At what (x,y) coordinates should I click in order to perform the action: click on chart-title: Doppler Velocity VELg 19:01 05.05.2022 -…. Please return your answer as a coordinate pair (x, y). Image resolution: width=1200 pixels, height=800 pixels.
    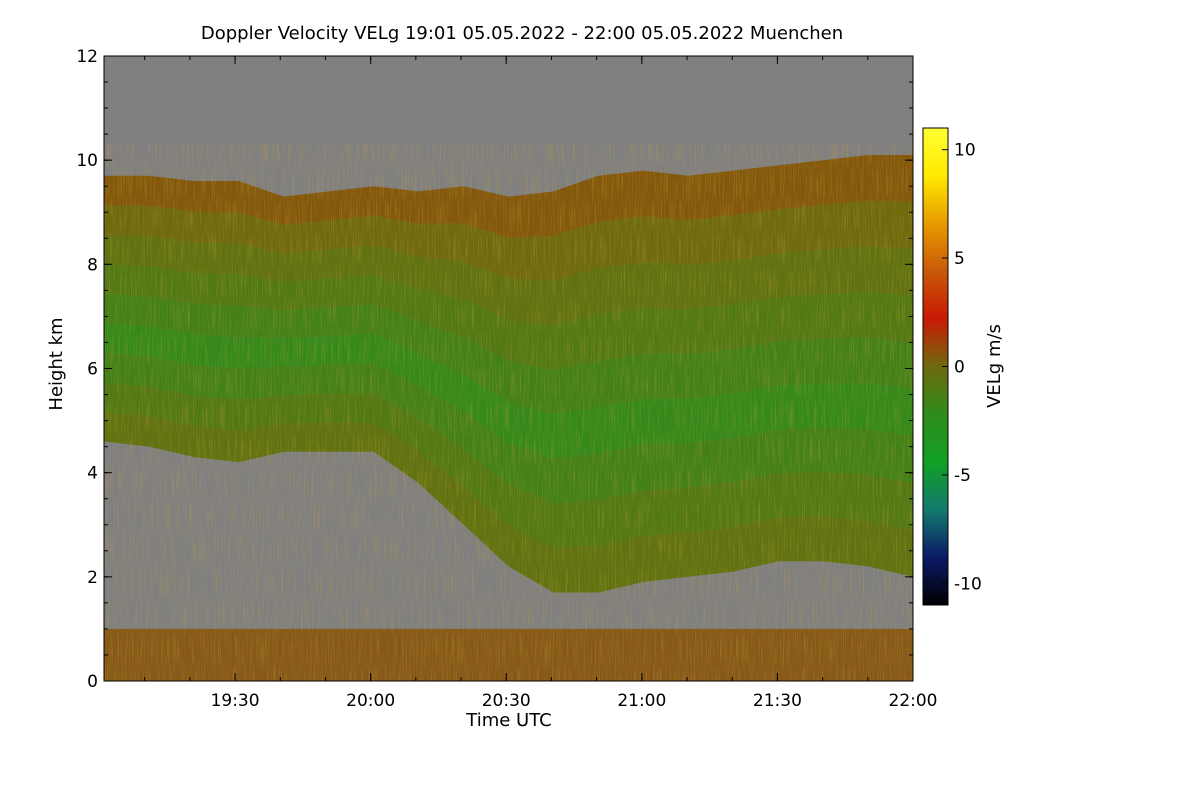
    Looking at the image, I should click on (522, 33).